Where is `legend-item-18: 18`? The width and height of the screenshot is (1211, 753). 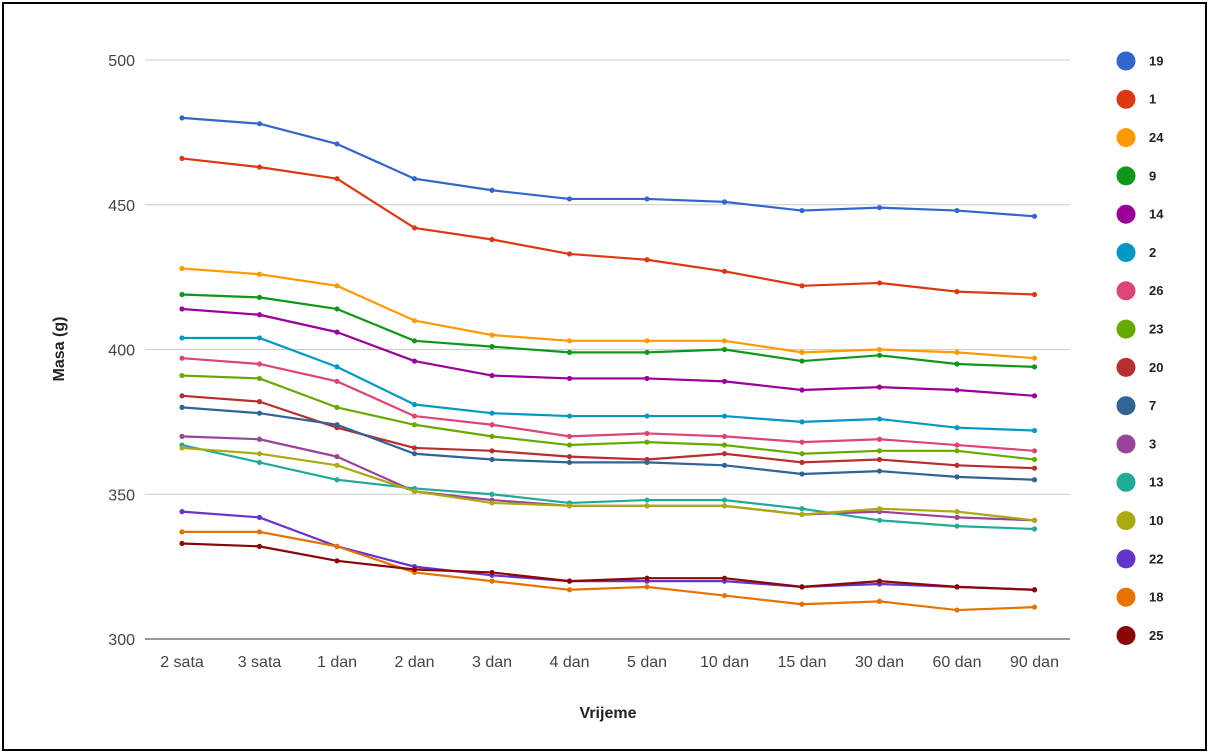 legend-item-18: 18 is located at coordinates (1139, 597).